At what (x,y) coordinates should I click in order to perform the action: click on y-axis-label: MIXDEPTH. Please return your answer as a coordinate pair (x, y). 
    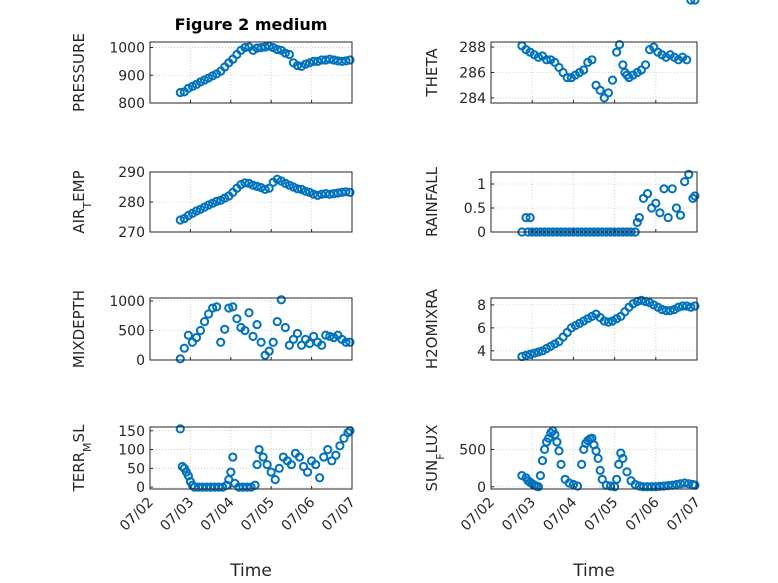
    Looking at the image, I should click on (79, 329).